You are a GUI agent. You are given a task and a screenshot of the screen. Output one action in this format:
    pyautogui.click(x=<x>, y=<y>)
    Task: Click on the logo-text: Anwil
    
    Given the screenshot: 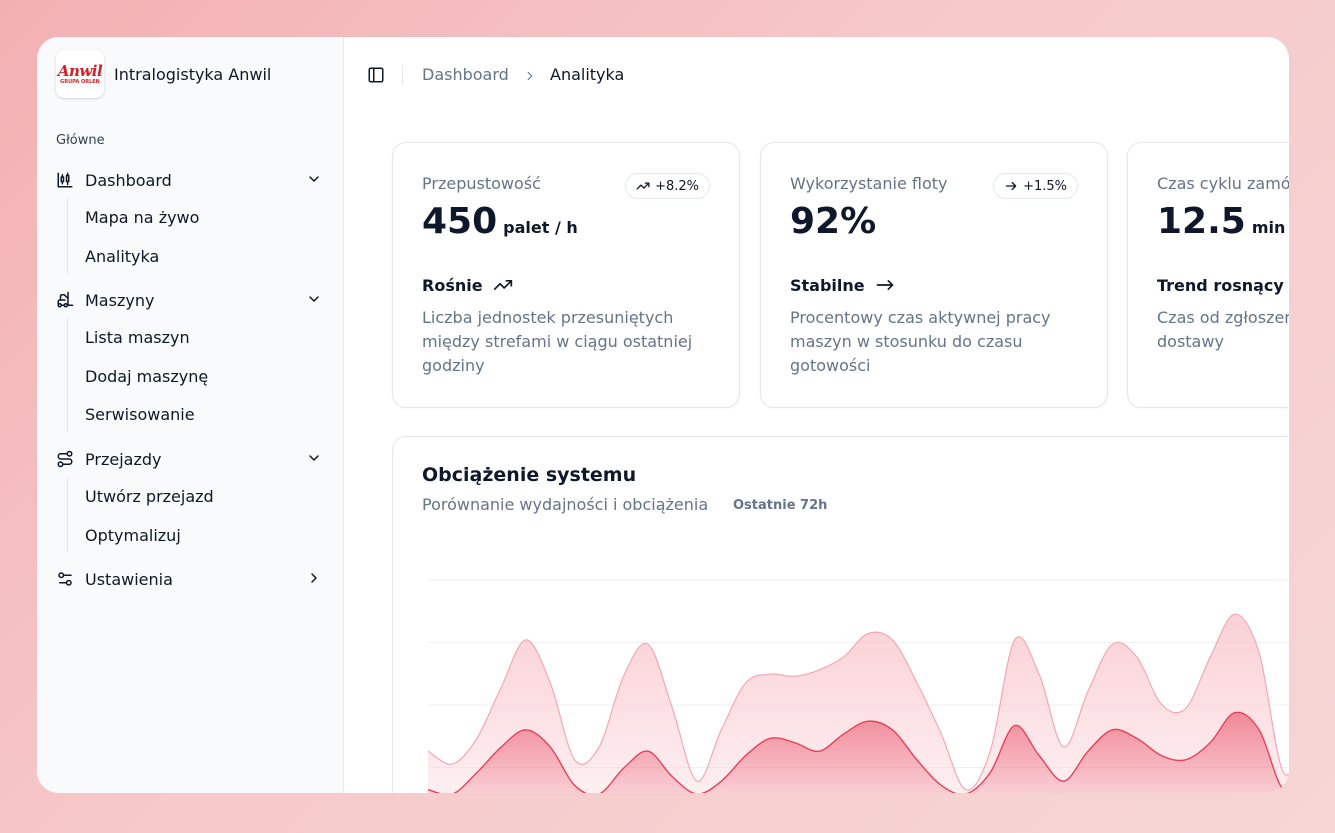 What is the action you would take?
    pyautogui.click(x=80, y=71)
    